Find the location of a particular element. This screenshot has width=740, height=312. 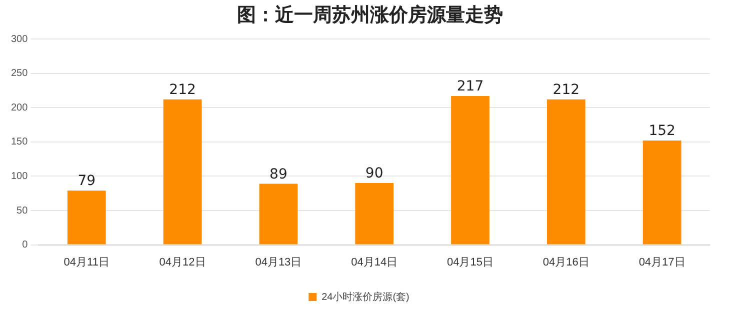

y-tick-label: 50 is located at coordinates (22, 210).